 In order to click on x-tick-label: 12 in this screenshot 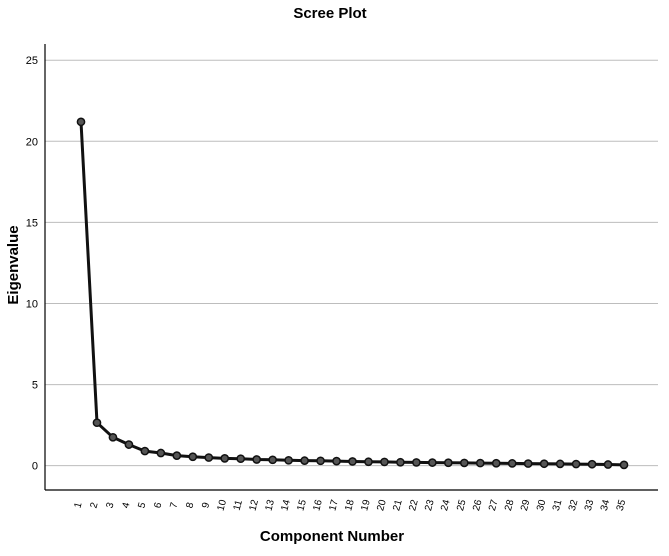, I will do `click(255, 505)`.